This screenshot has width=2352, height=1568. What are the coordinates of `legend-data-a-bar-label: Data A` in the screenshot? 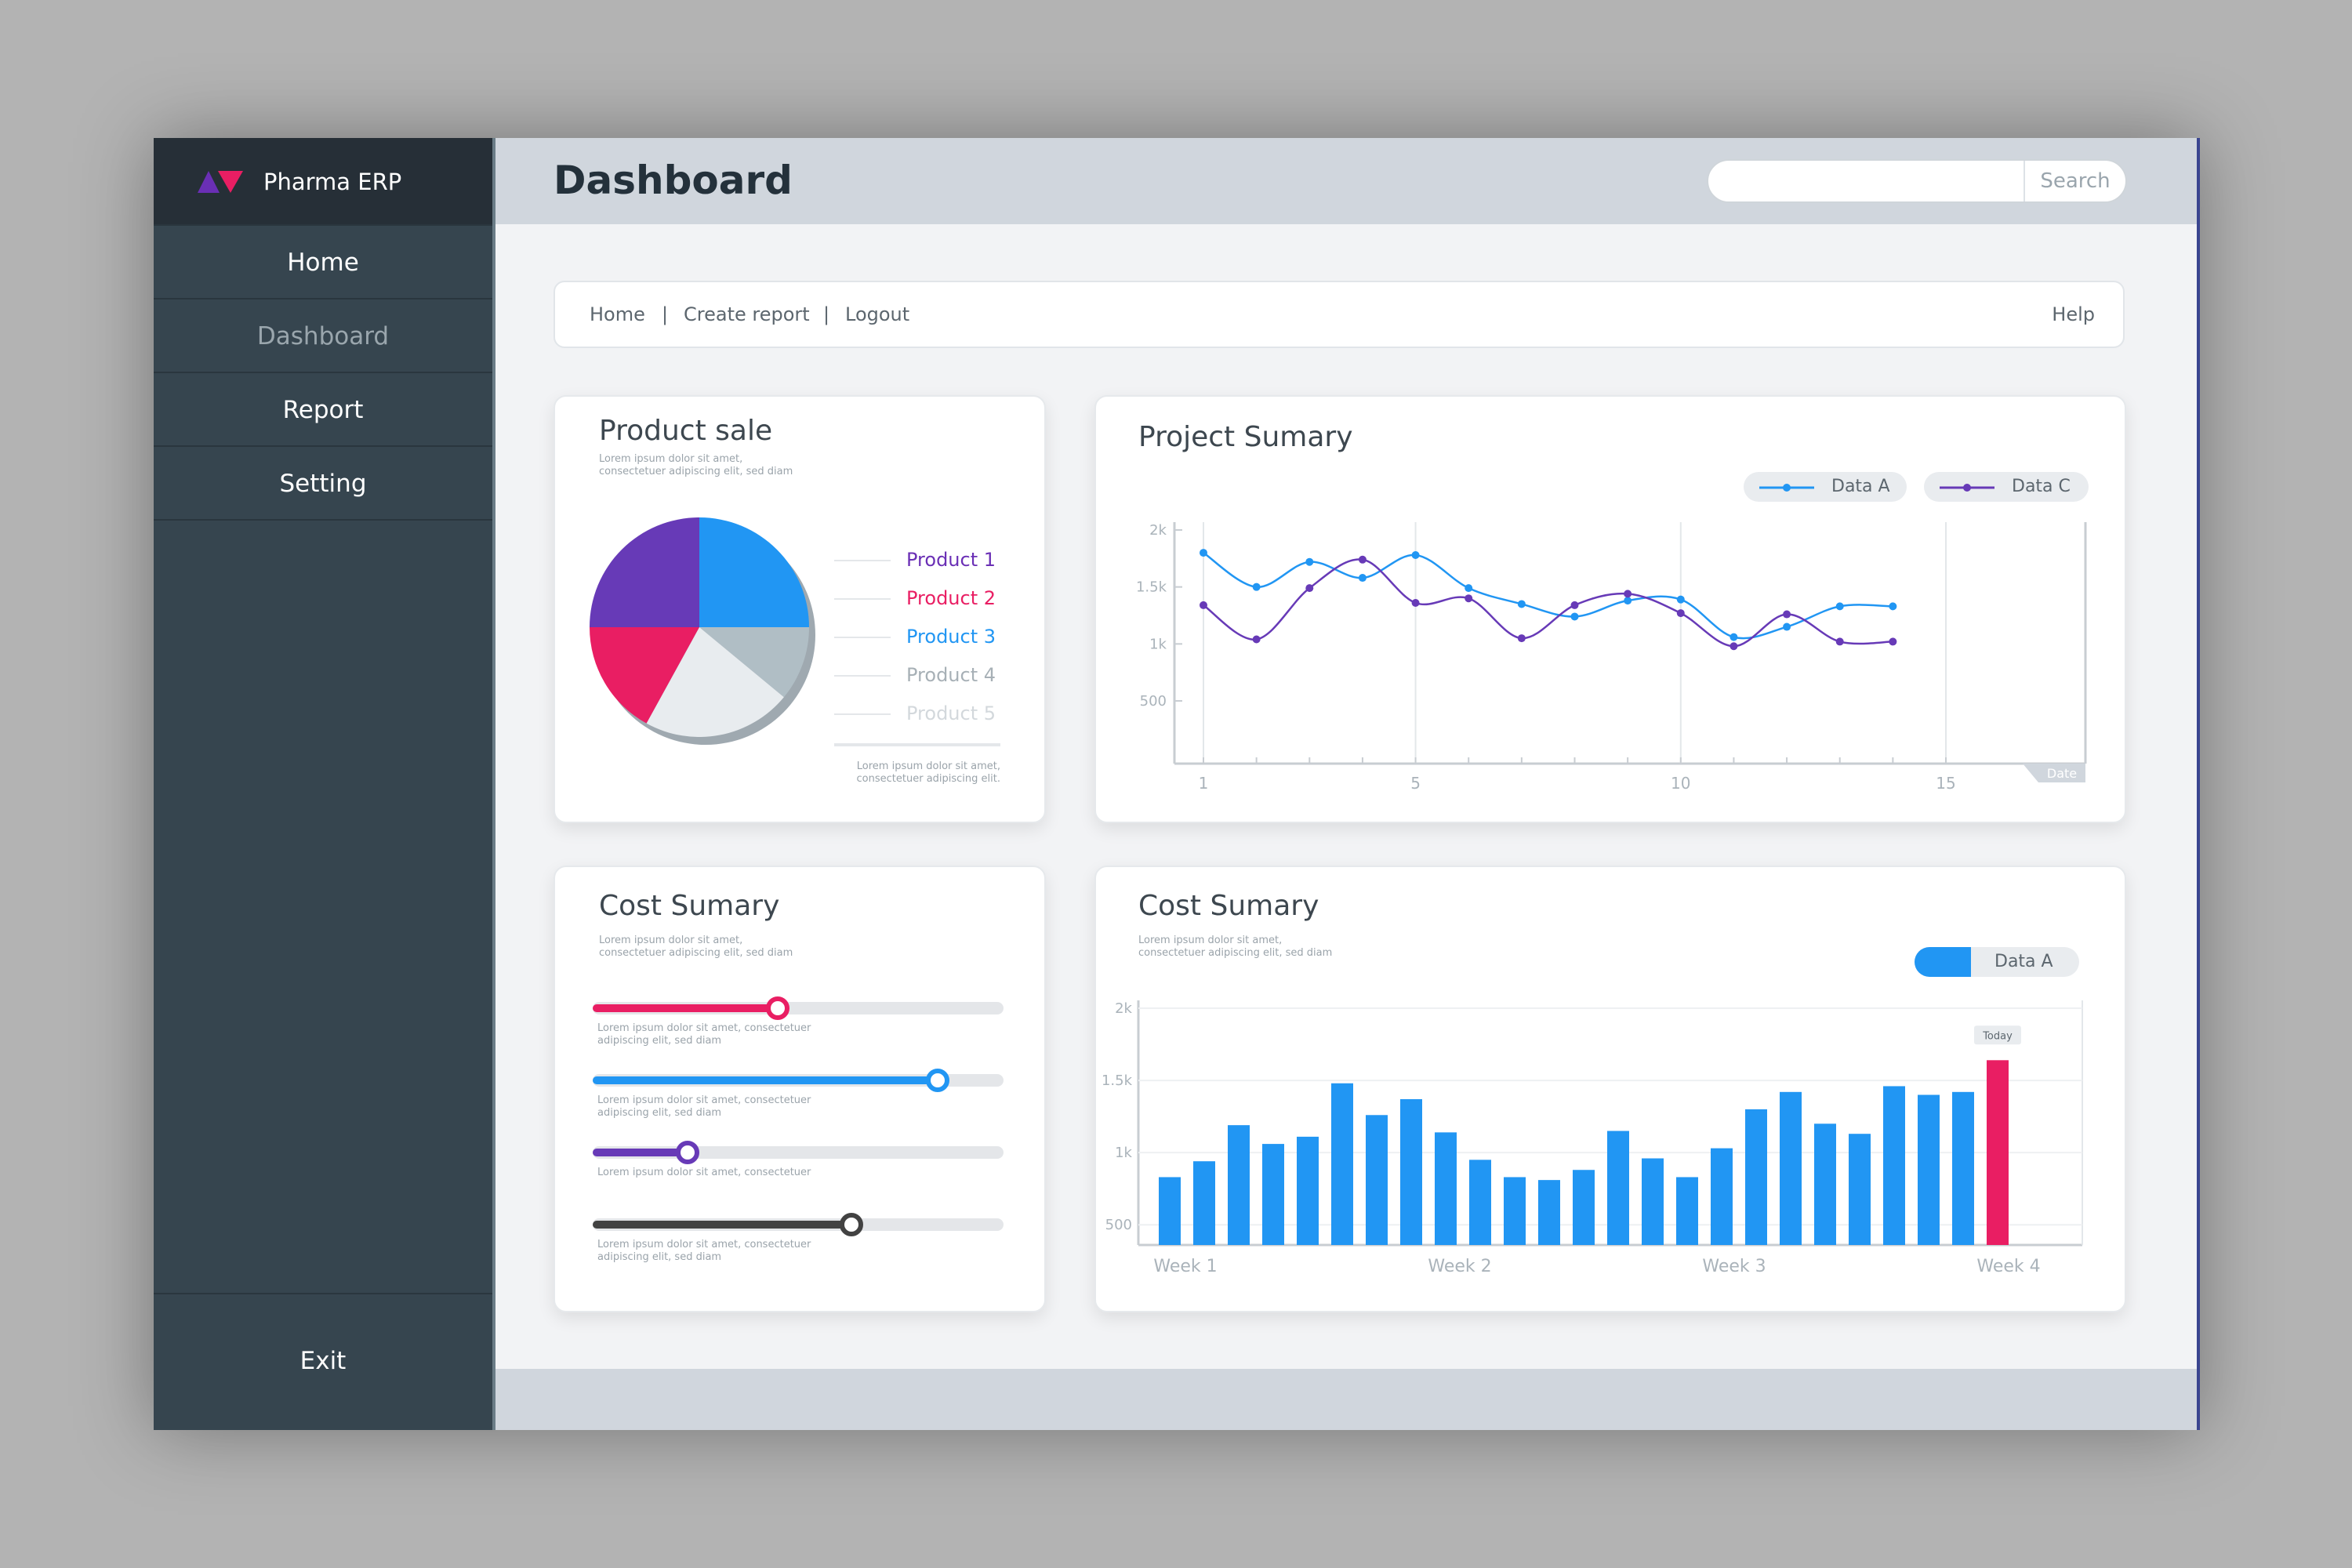 It's located at (2023, 962).